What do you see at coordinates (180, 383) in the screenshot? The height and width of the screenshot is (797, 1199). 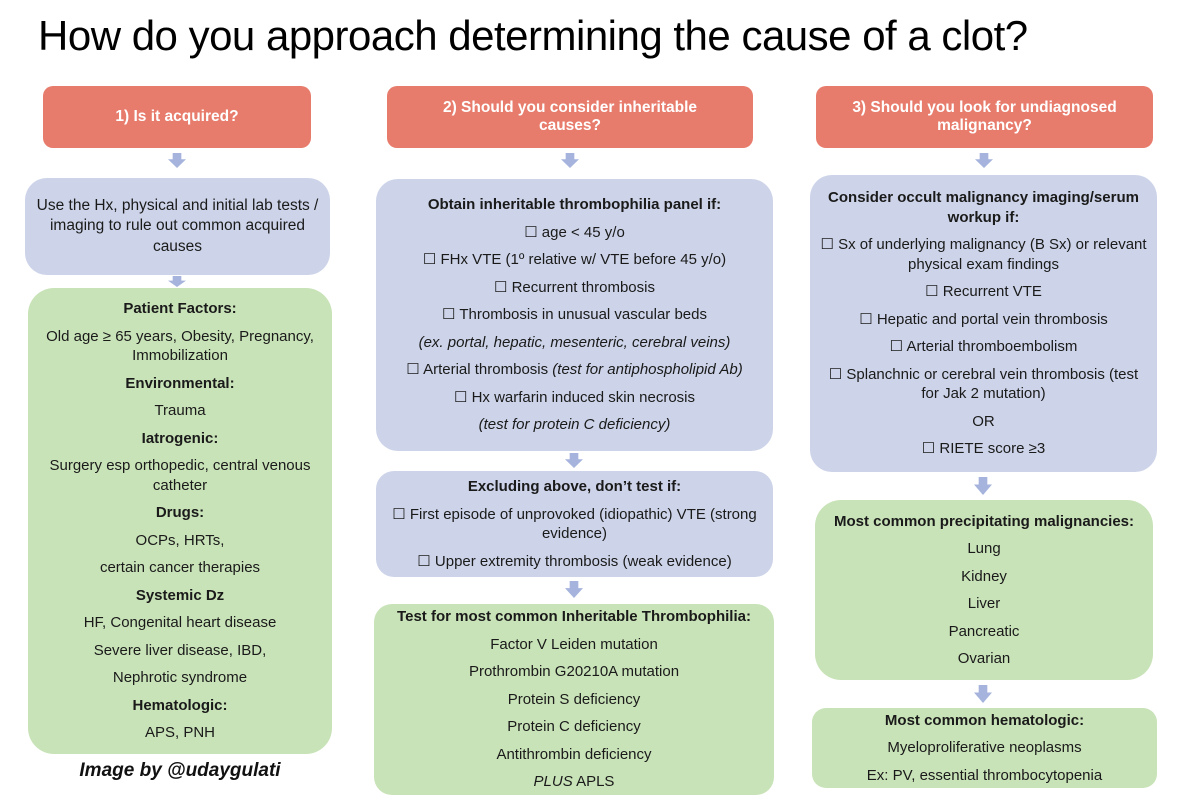 I see `text-line: Environmental:` at bounding box center [180, 383].